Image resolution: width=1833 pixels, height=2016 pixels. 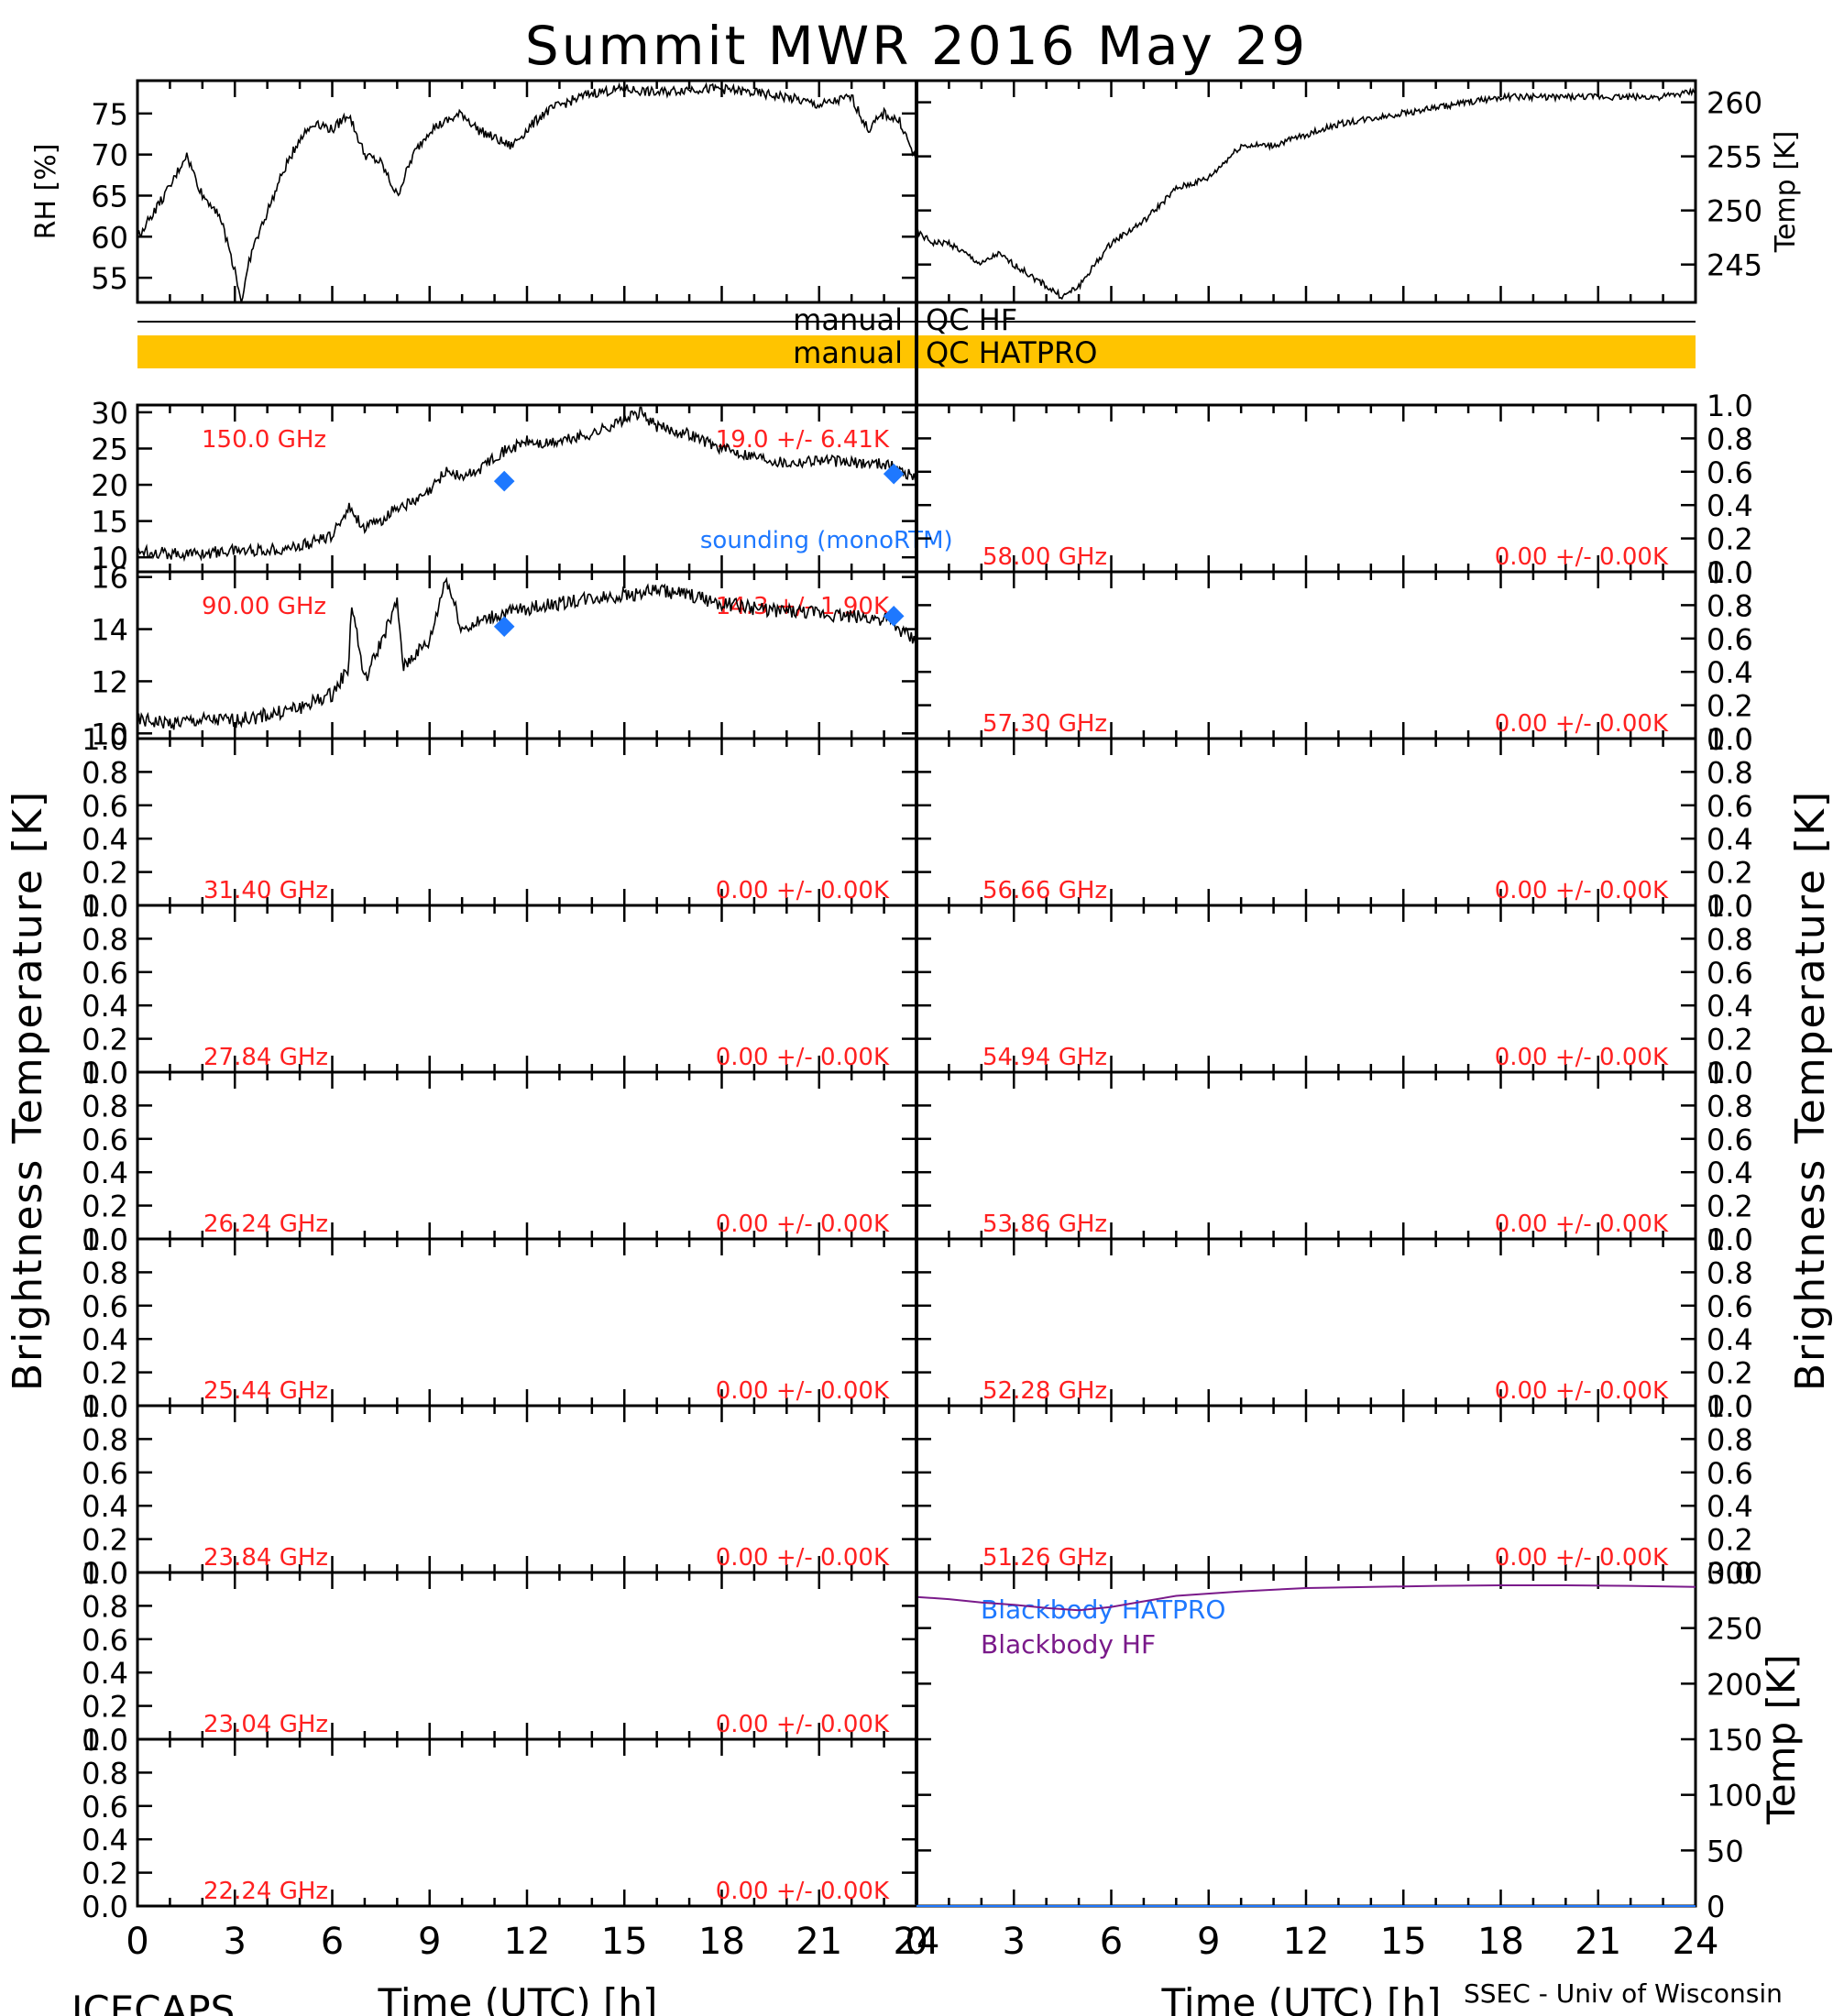 What do you see at coordinates (109, 630) in the screenshot?
I see `y-tick-label: 14` at bounding box center [109, 630].